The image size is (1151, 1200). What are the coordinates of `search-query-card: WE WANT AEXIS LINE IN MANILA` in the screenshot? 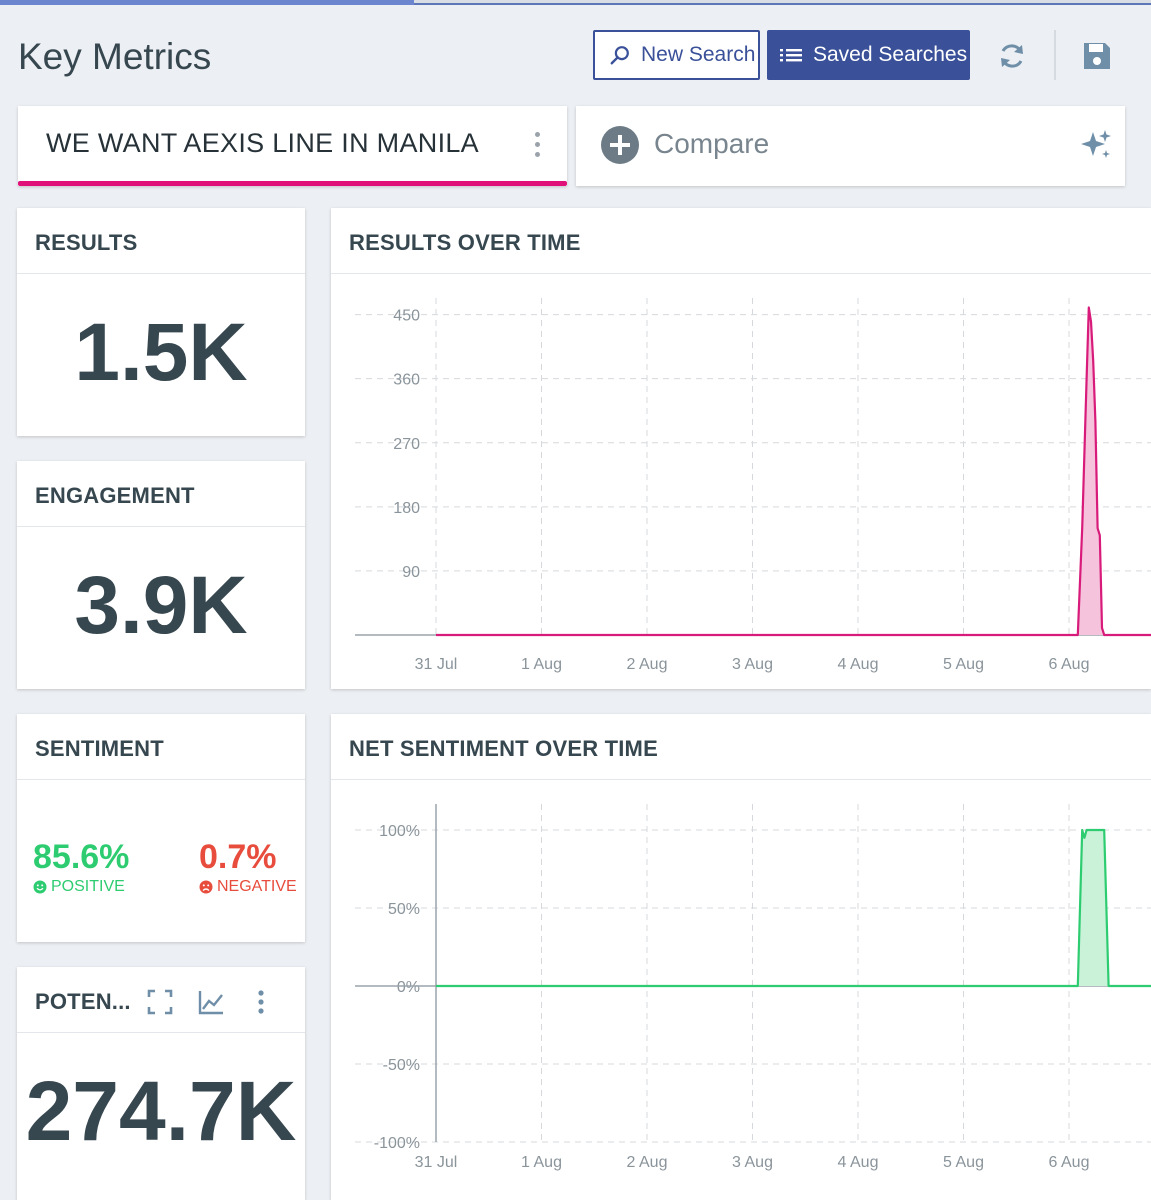 It's located at (292, 146).